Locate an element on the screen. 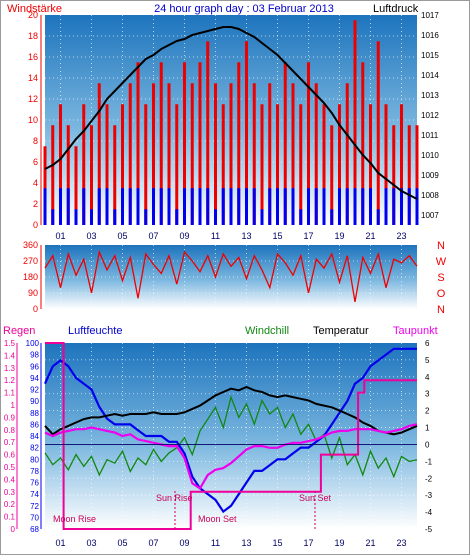 The height and width of the screenshot is (556, 470). humidity-tick-label: 68 is located at coordinates (34, 529).